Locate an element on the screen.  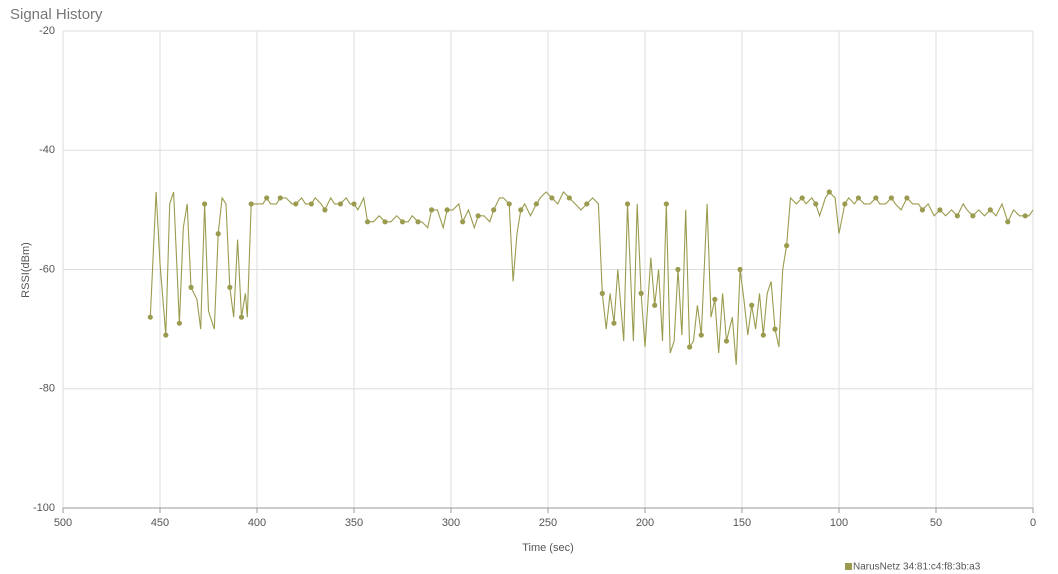
y-tick-label: -40 is located at coordinates (47, 150).